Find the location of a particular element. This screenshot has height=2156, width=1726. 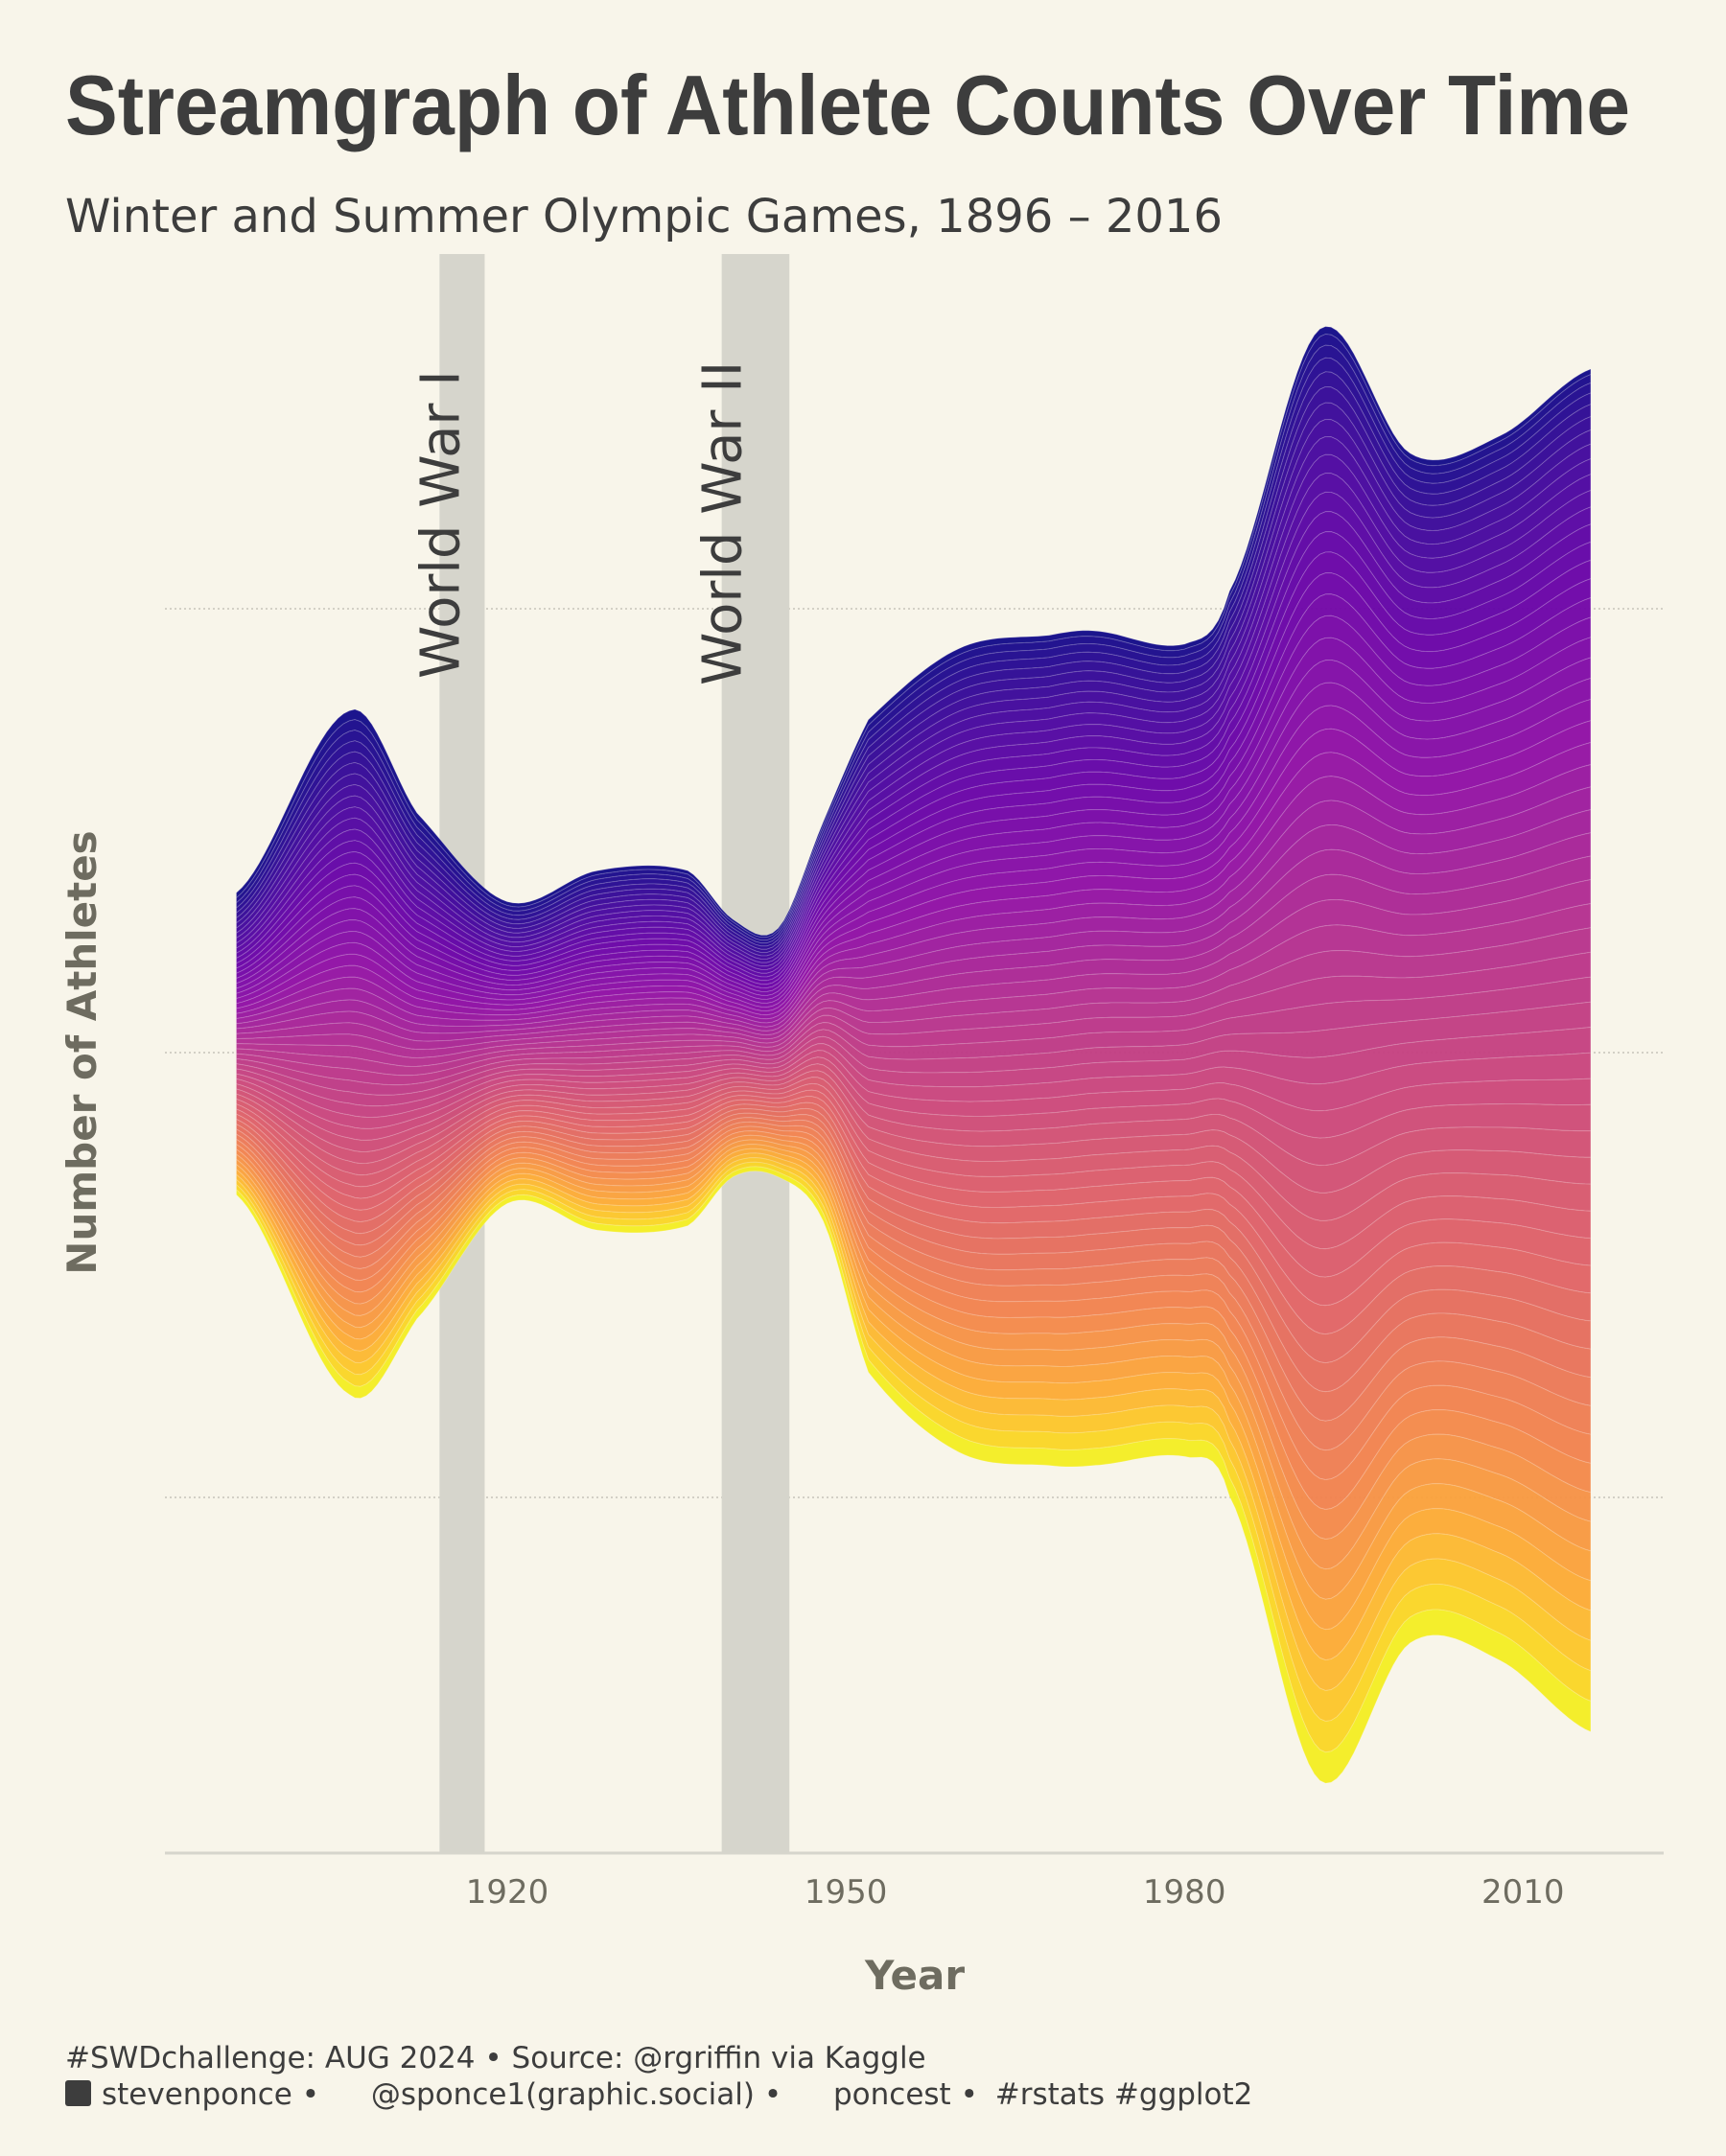

y-axis-label: Number of Athletes is located at coordinates (81, 1052).